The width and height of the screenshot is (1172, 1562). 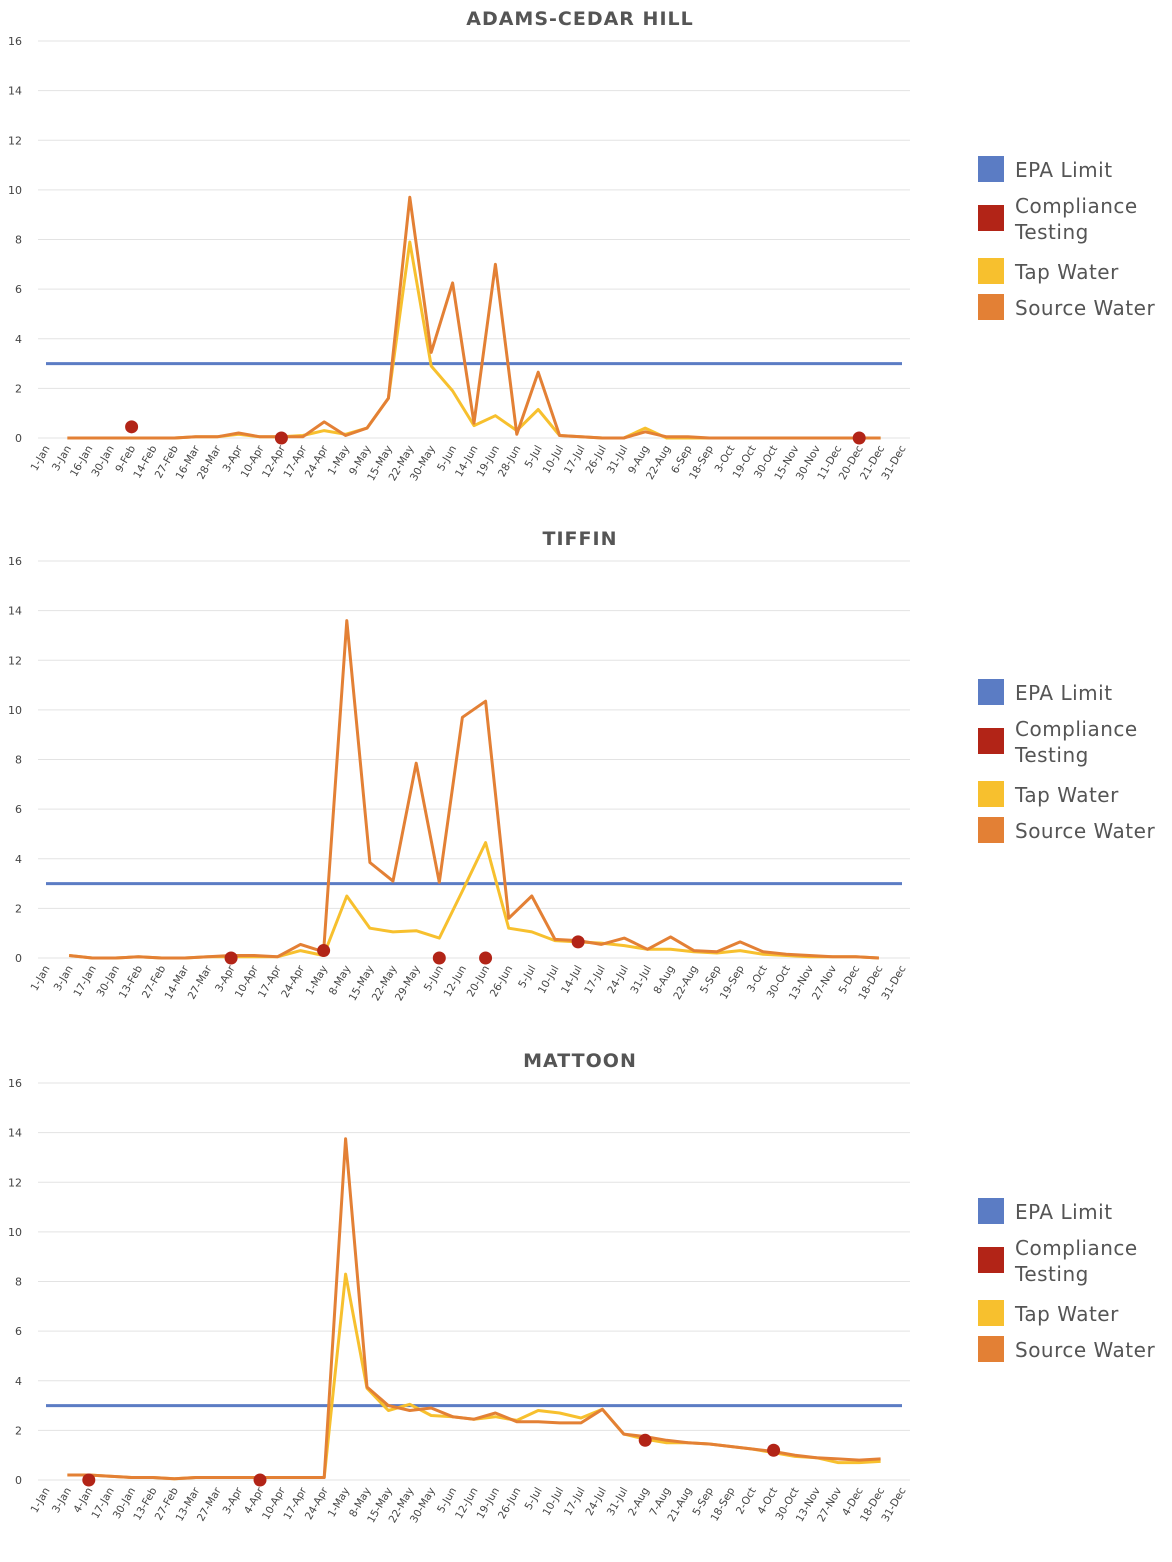 What do you see at coordinates (642, 980) in the screenshot?
I see `x-tick-label: 31-Jul` at bounding box center [642, 980].